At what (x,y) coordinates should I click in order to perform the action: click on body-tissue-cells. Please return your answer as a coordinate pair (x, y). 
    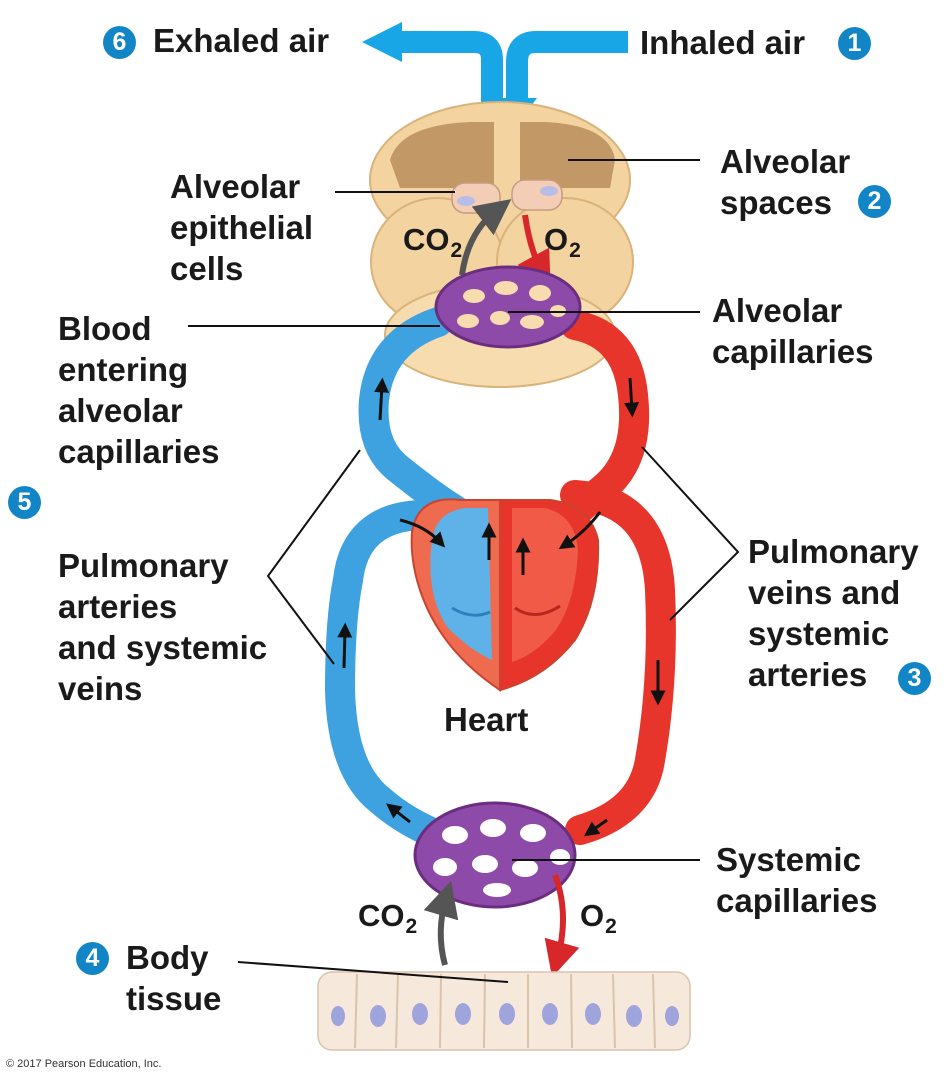
    Looking at the image, I should click on (504, 1011).